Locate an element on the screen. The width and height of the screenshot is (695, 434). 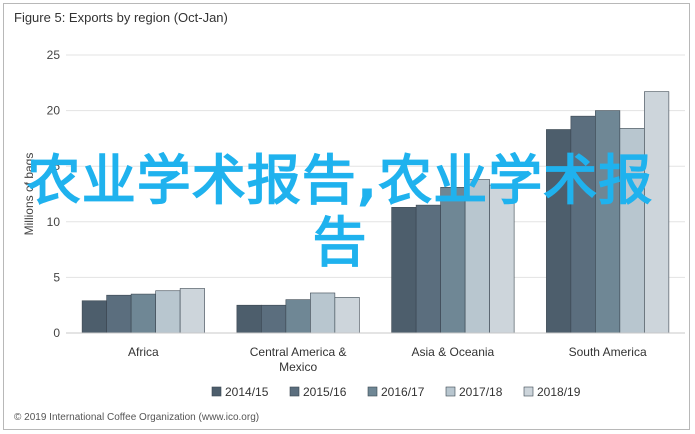
legend-label: 2016/17 is located at coordinates (403, 392).